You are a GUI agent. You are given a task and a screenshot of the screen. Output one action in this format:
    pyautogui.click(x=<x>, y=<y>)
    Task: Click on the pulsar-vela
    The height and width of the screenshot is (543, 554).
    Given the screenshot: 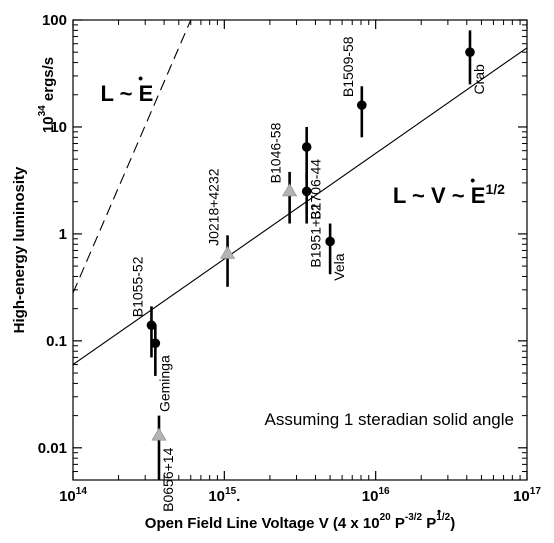 What is the action you would take?
    pyautogui.click(x=330, y=249)
    